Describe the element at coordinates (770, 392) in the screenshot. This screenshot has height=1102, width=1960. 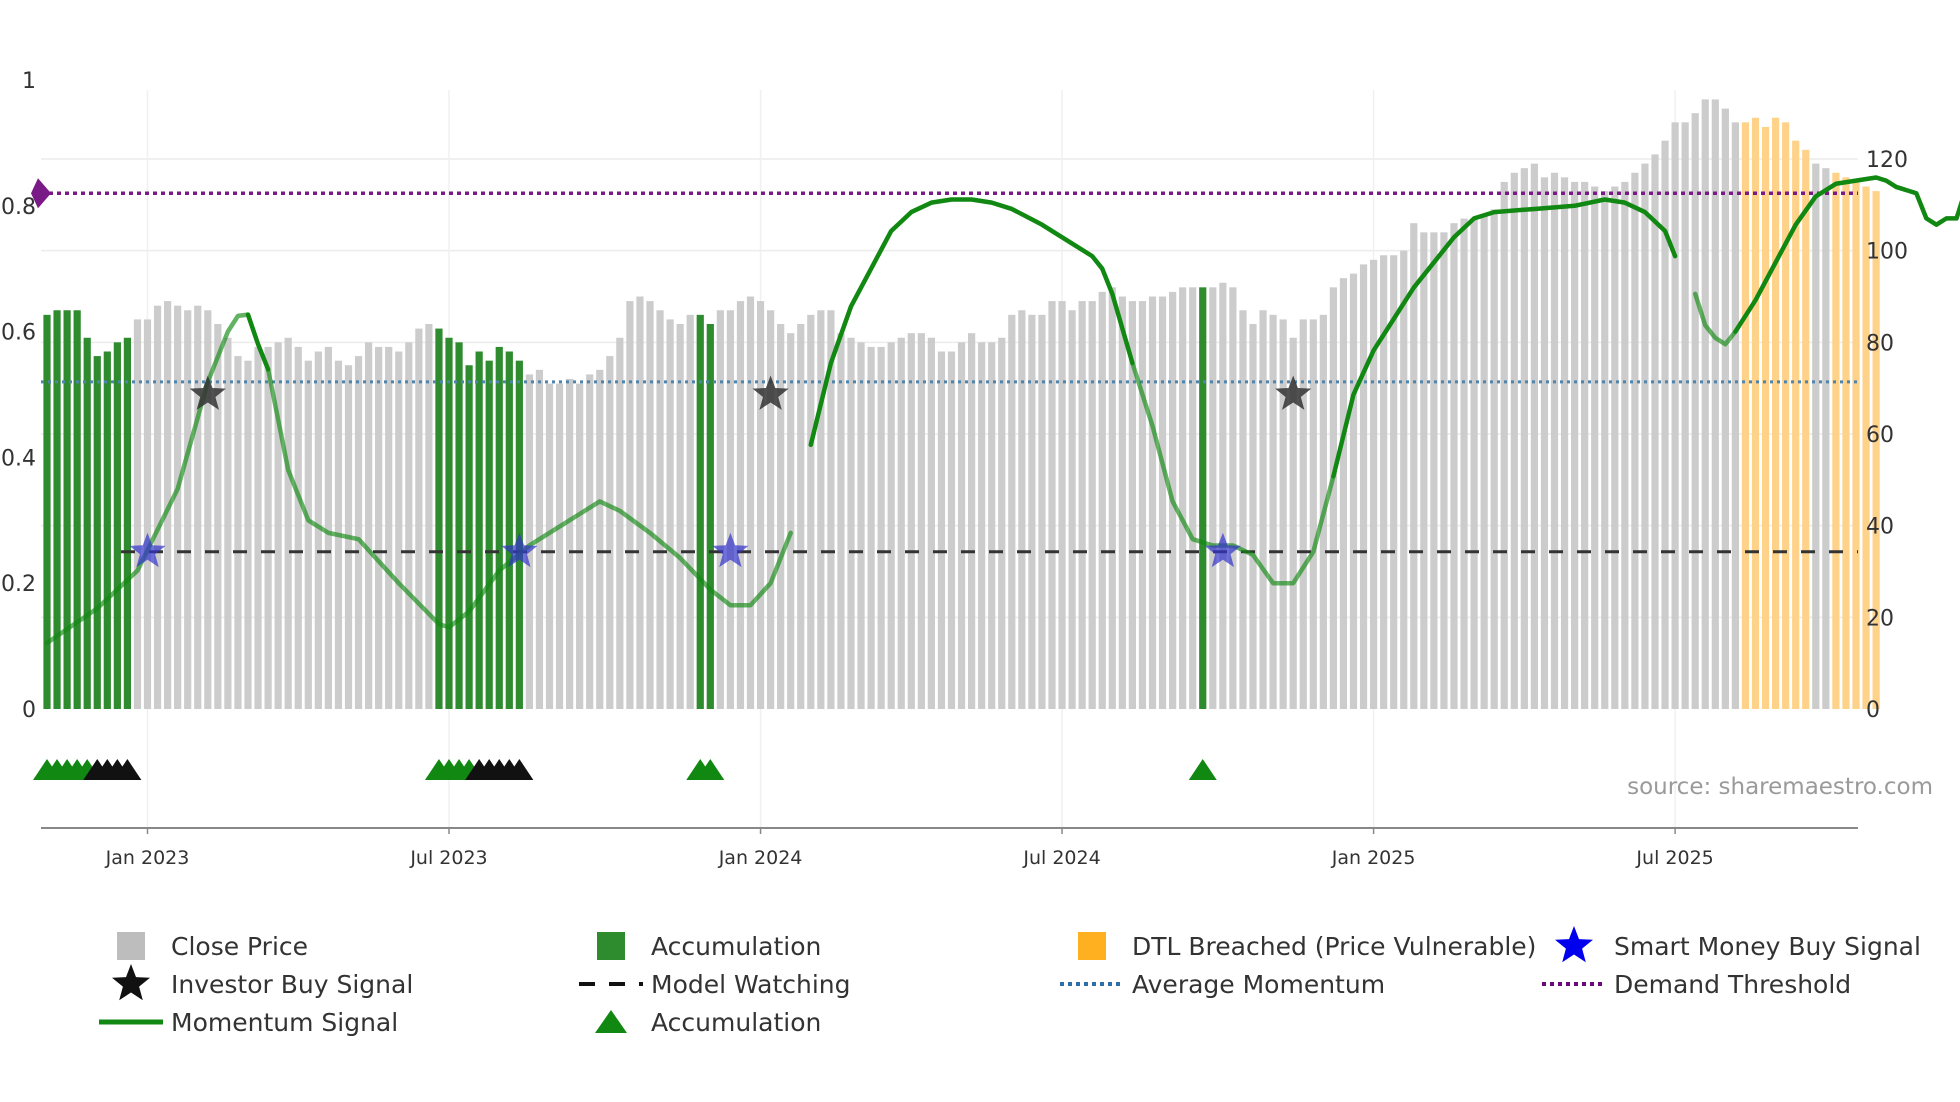
I see `investor-buy-star` at that location.